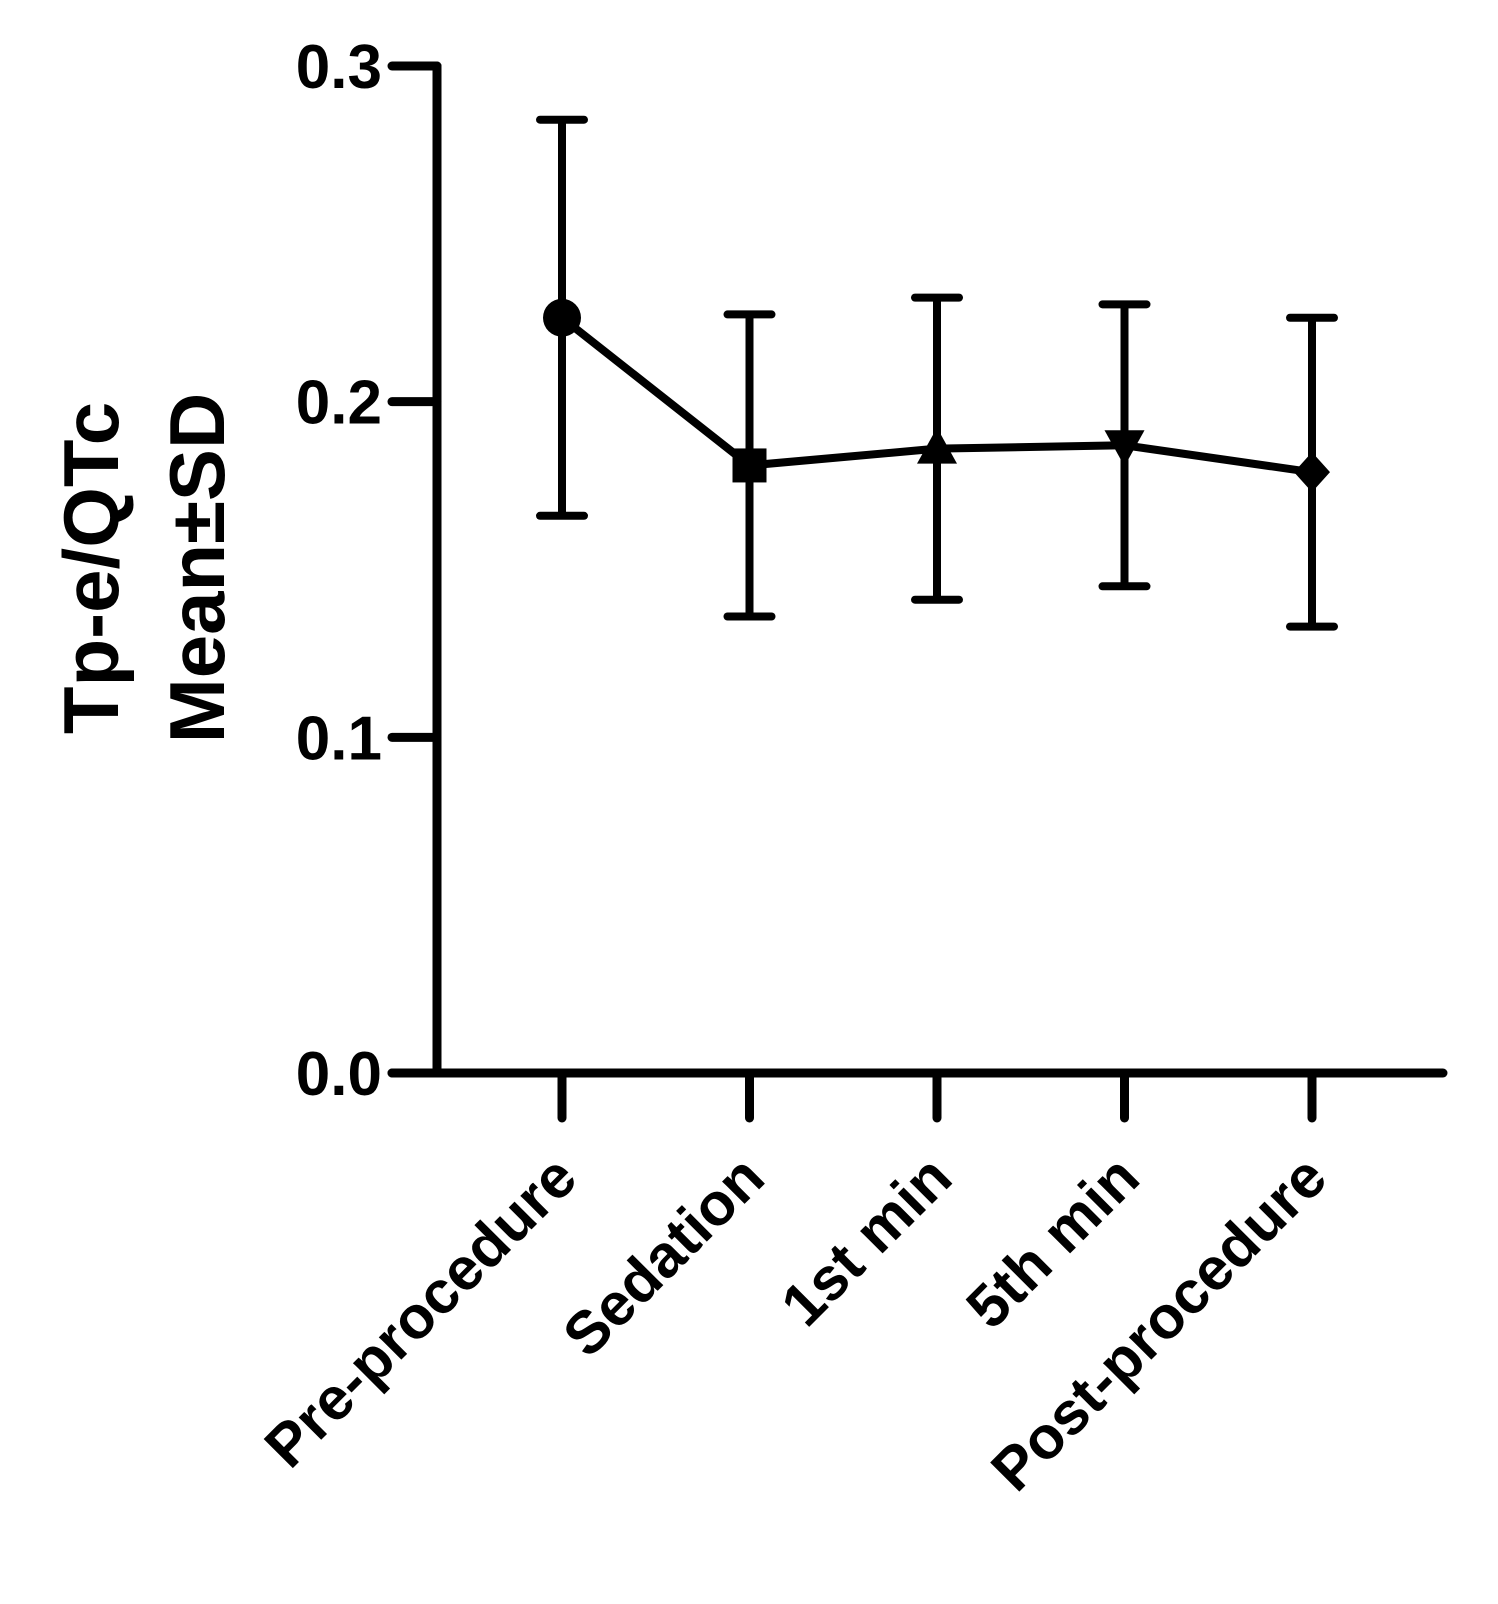 This screenshot has height=1604, width=1498. Describe the element at coordinates (91, 568) in the screenshot. I see `y-axis-title-line-1: Tp-e/QTc` at that location.